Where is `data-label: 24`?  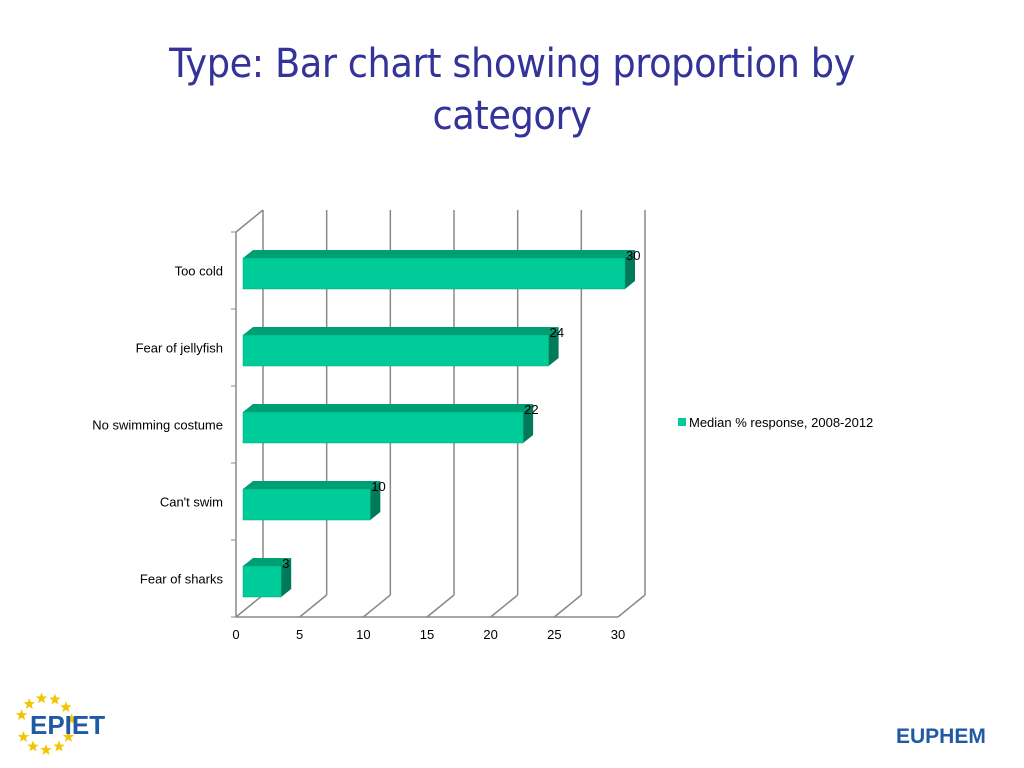
data-label: 24 is located at coordinates (557, 332).